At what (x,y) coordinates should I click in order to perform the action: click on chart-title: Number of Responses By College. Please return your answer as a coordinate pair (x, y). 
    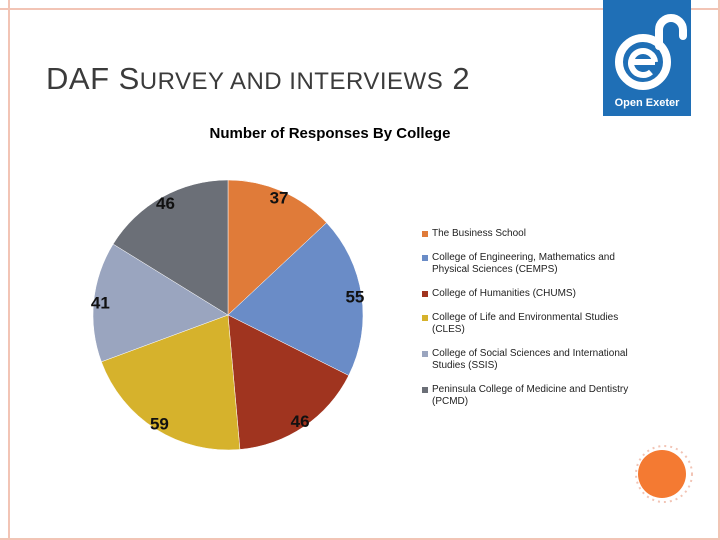
    Looking at the image, I should click on (330, 133).